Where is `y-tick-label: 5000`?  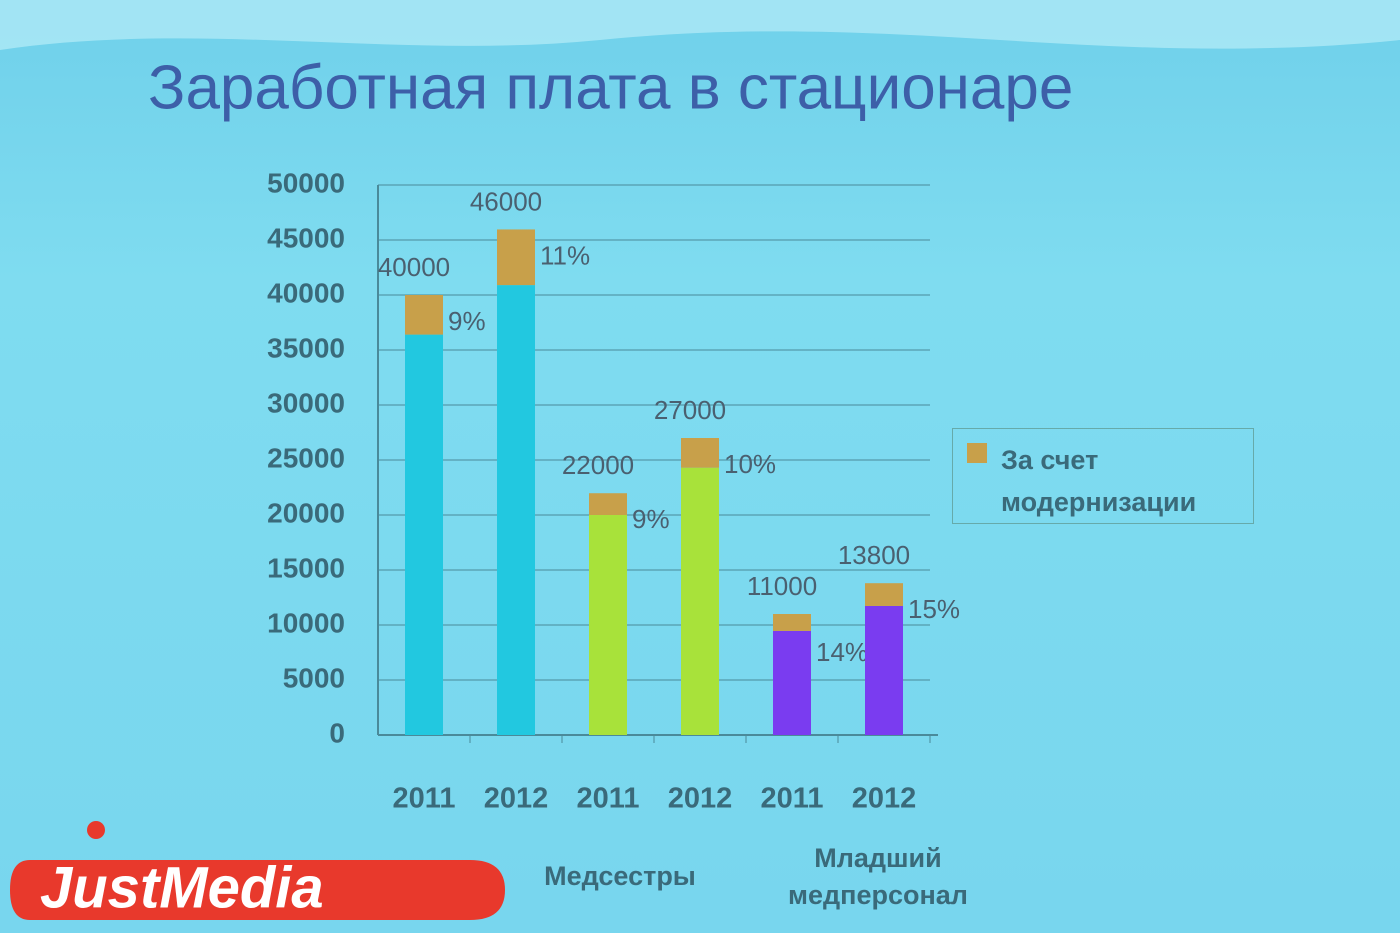 y-tick-label: 5000 is located at coordinates (314, 677).